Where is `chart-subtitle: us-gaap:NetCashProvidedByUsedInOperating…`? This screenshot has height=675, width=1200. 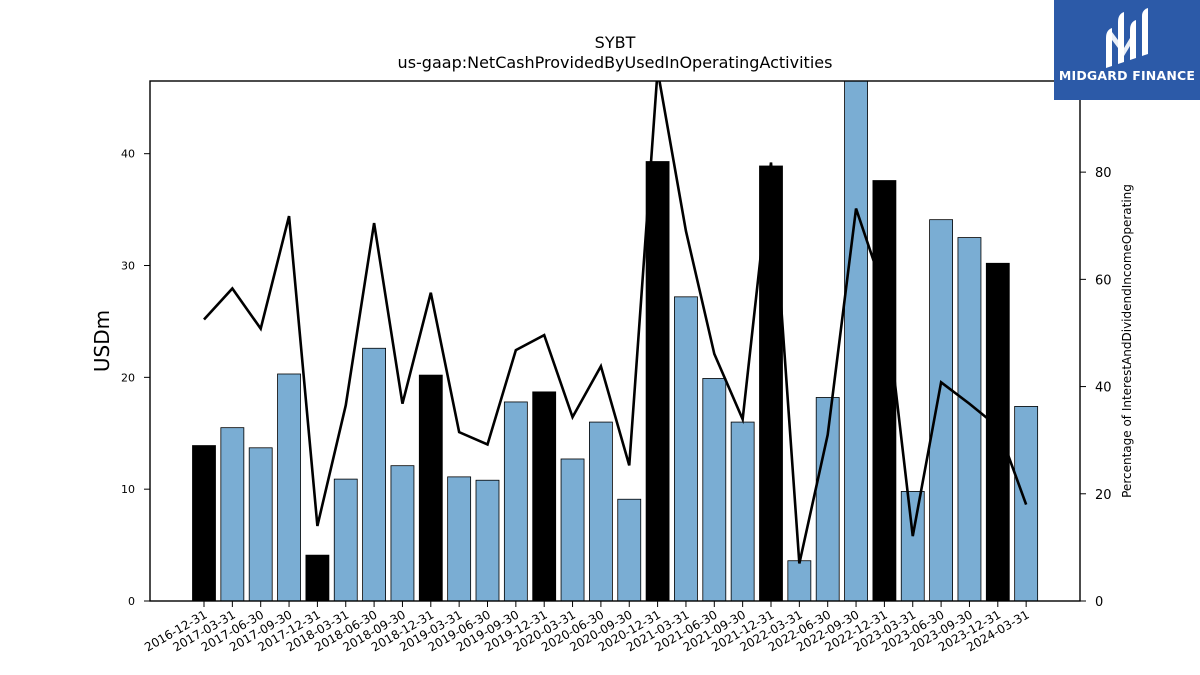 chart-subtitle: us-gaap:NetCashProvidedByUsedInOperating… is located at coordinates (615, 62).